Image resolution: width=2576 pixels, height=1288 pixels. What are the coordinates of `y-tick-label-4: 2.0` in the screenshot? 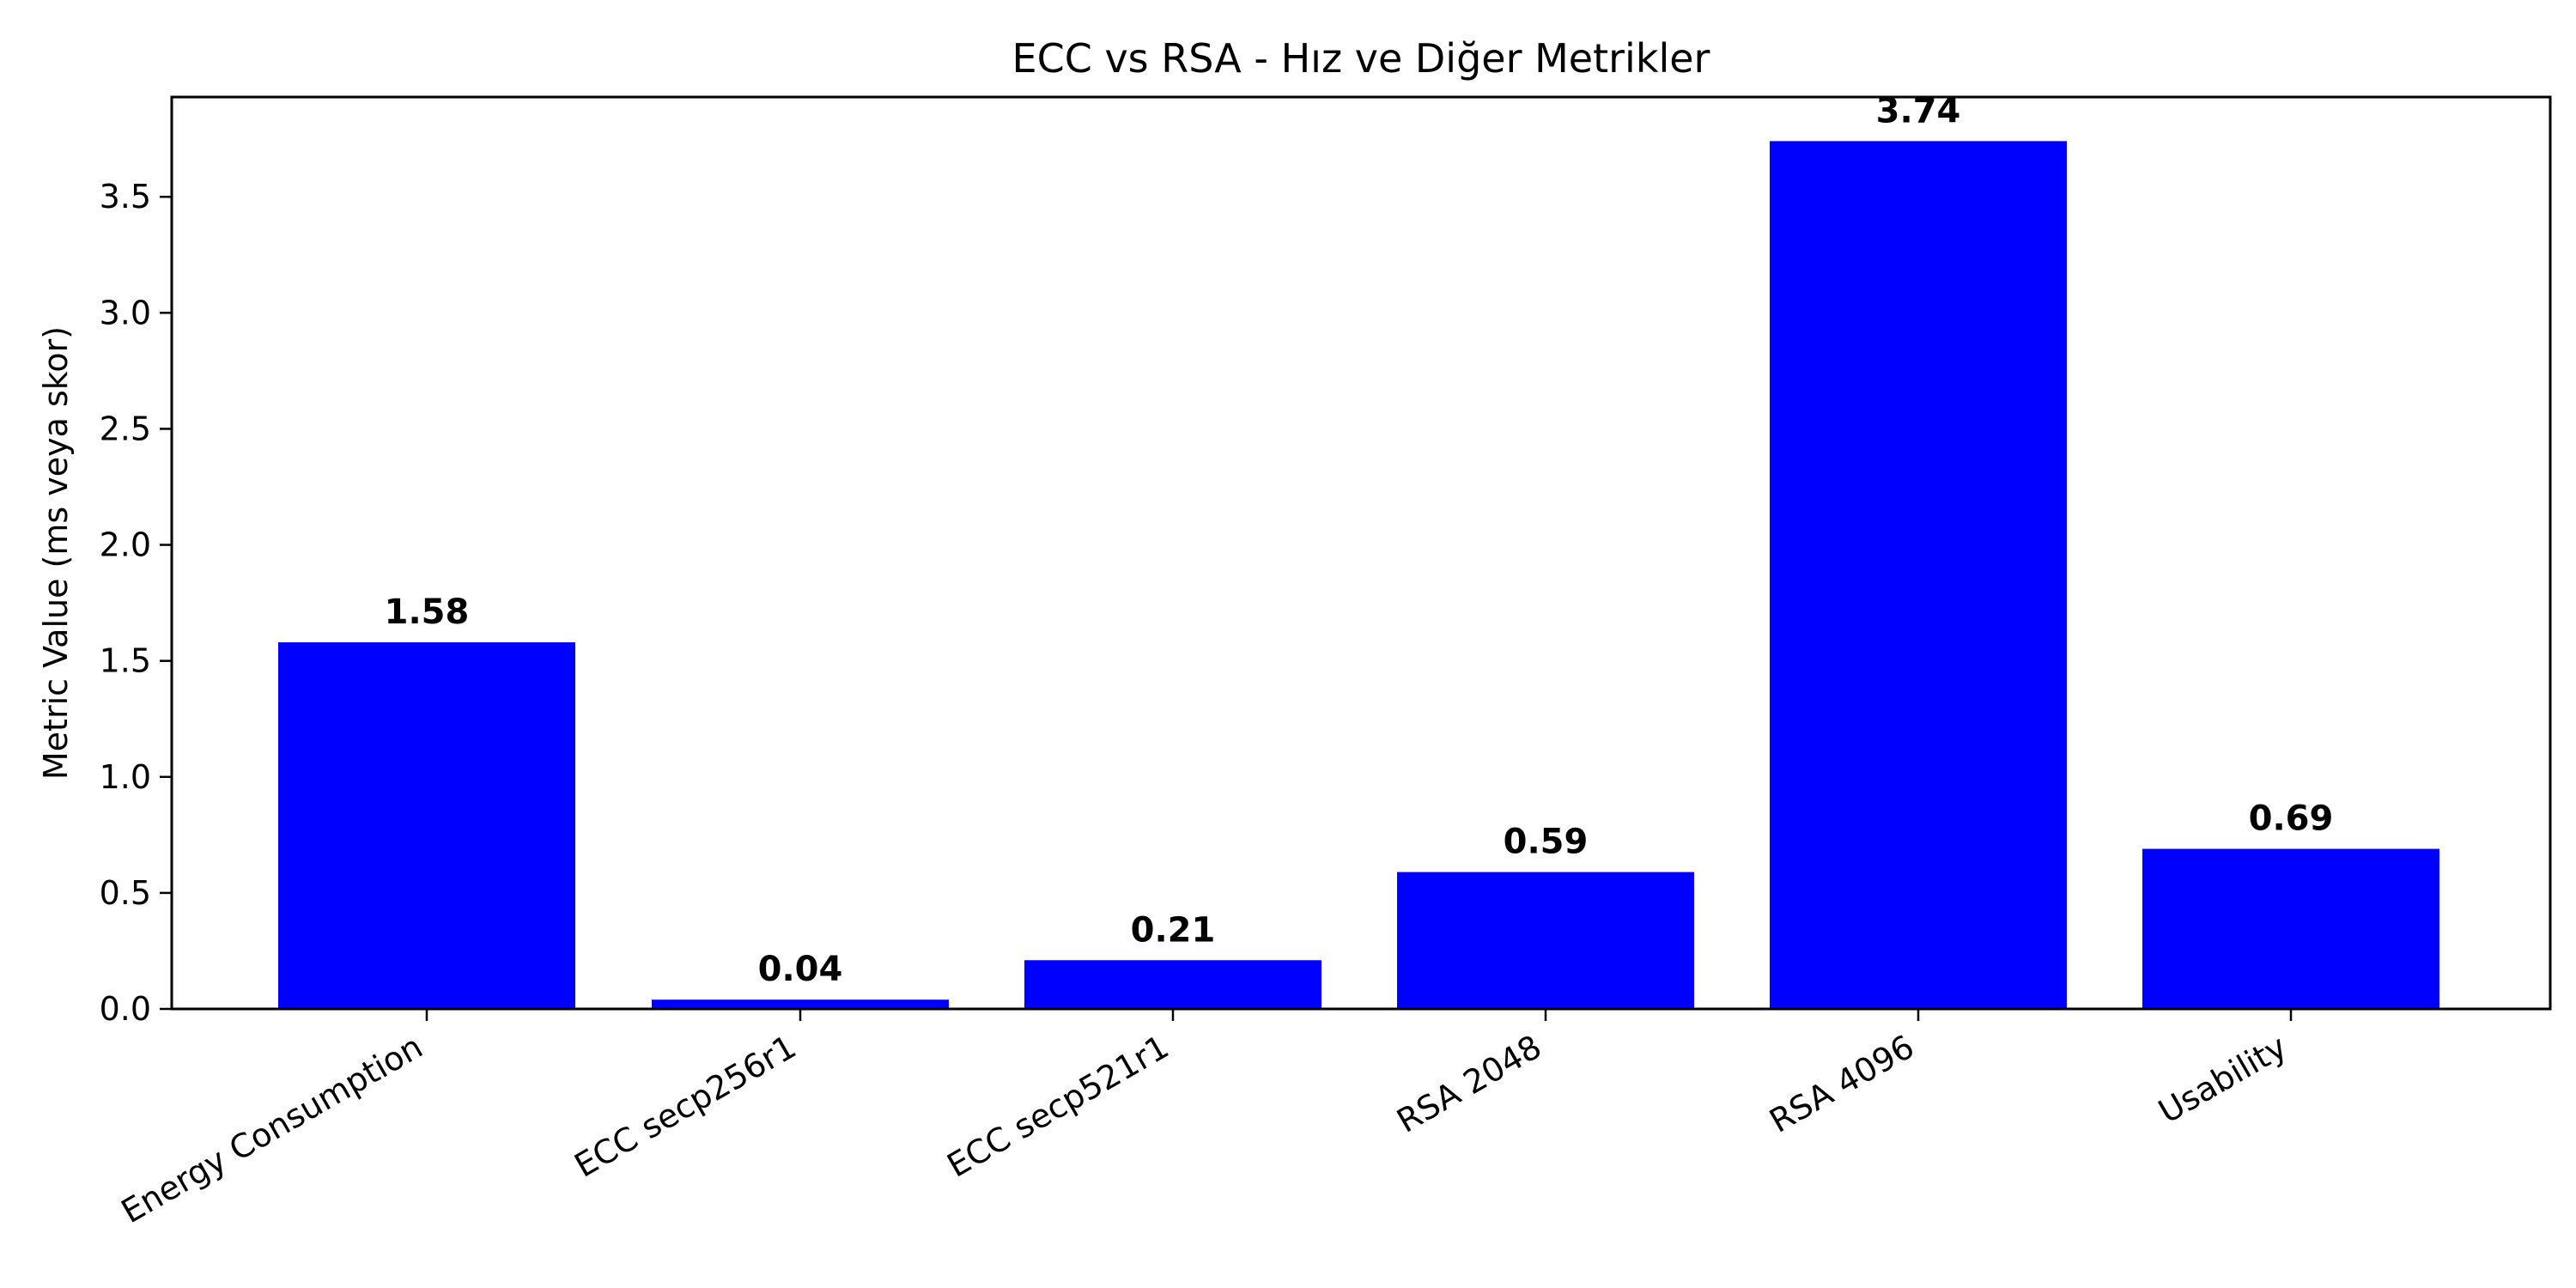 It's located at (126, 545).